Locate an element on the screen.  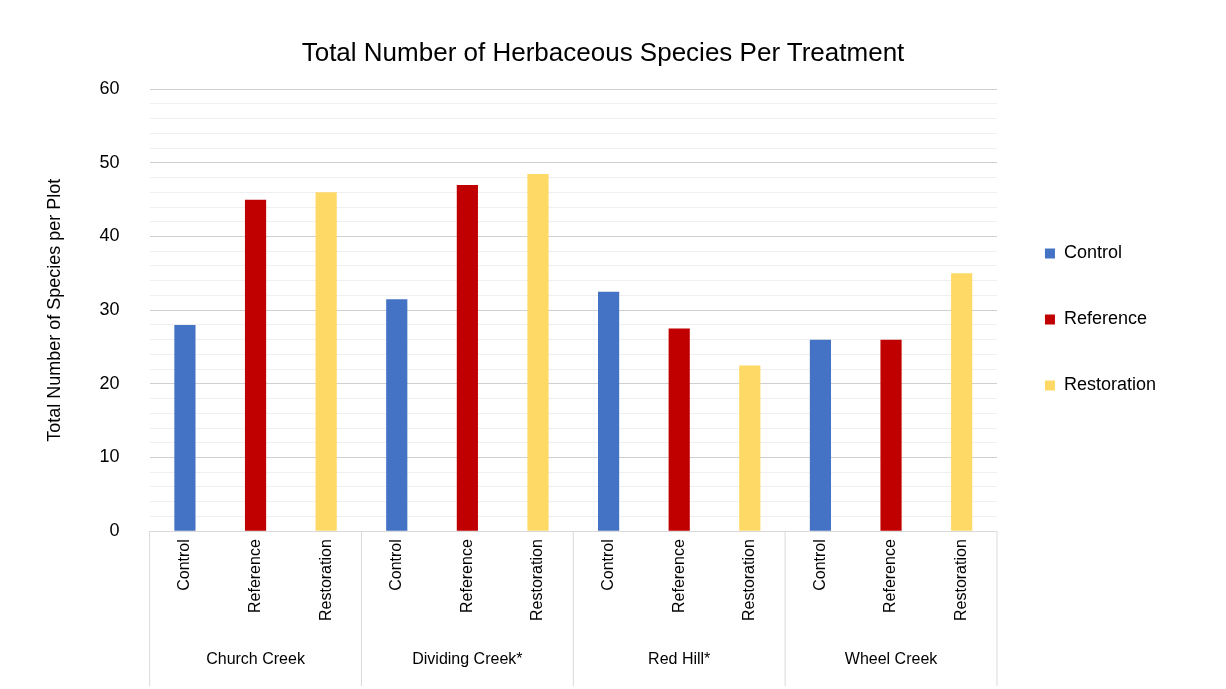
text: Wheel Creek is located at coordinates (891, 659).